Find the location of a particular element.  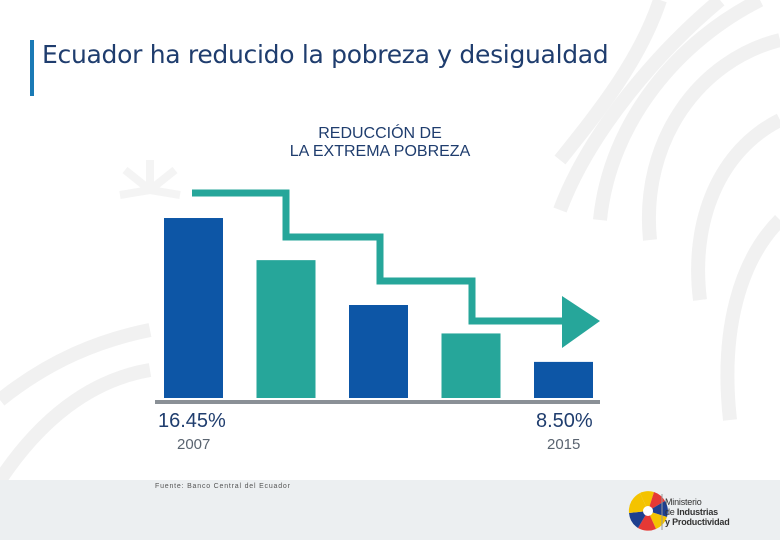

step-arrow-line is located at coordinates (378, 257).